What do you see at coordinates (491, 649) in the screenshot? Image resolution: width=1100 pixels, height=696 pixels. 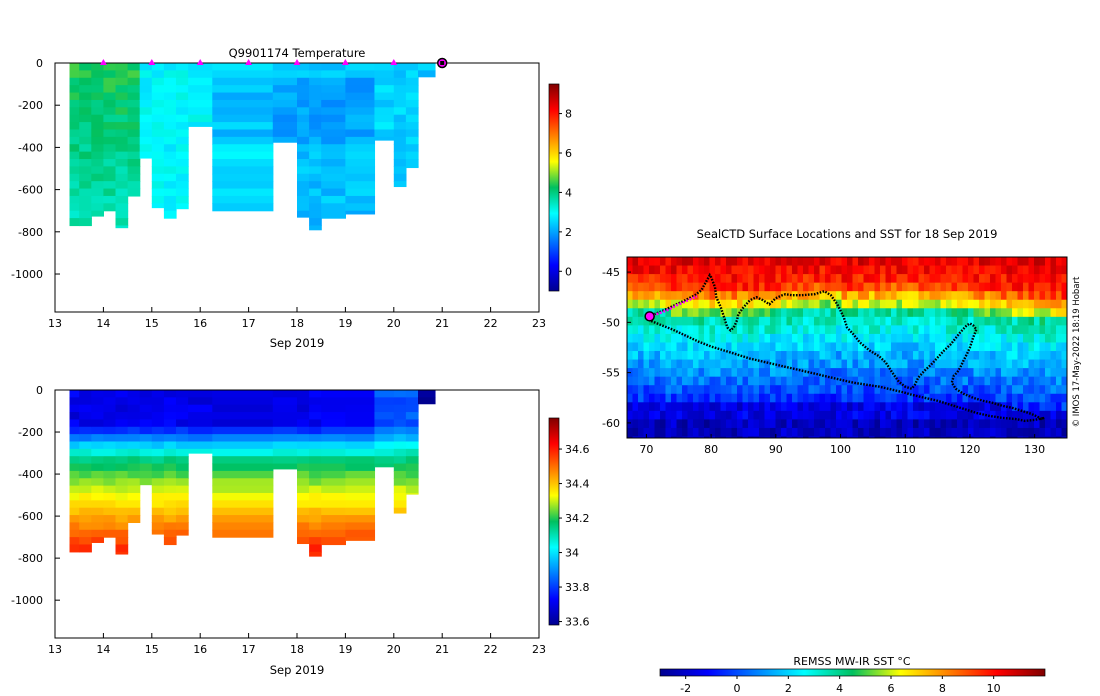 I see `x-tick-label: 22` at bounding box center [491, 649].